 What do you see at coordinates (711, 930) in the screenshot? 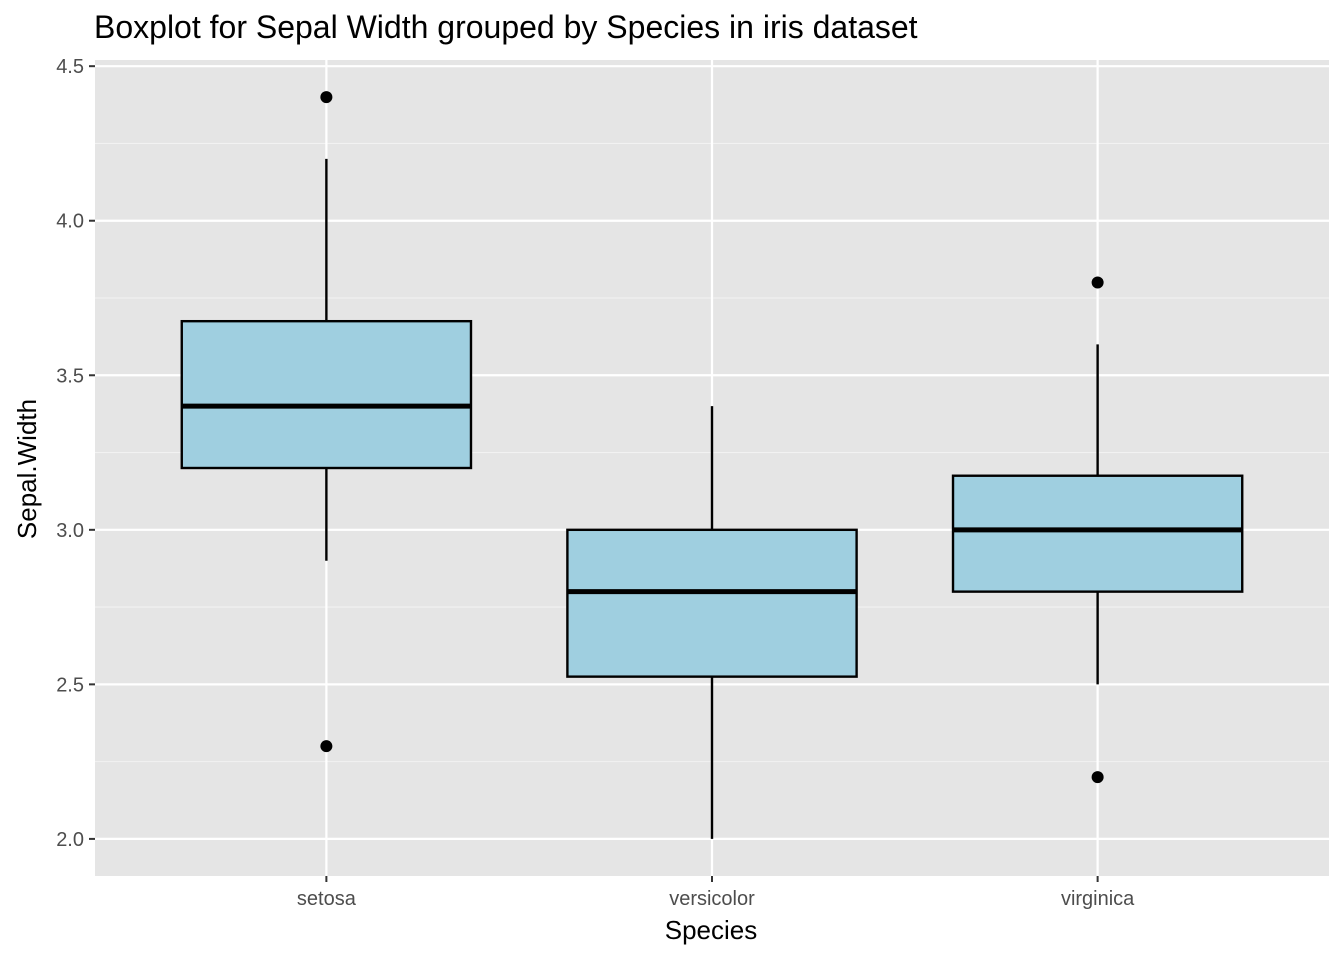
I see `x-axis-title: Species` at bounding box center [711, 930].